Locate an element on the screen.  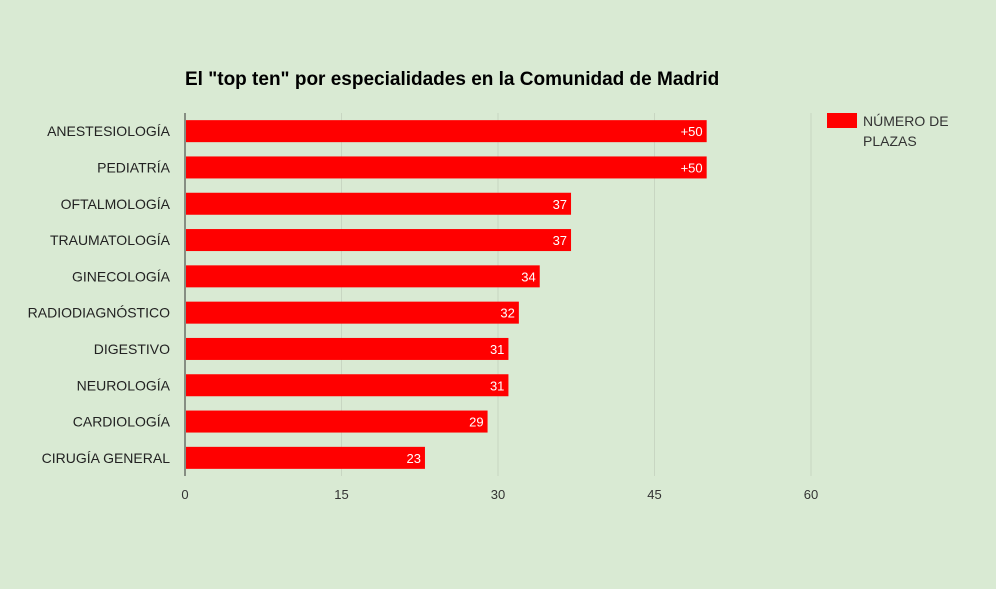
data-label: 23 is located at coordinates (413, 458).